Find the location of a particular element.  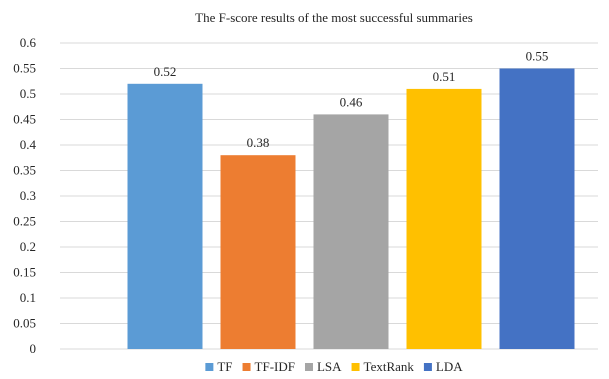

bar-tf is located at coordinates (165, 216).